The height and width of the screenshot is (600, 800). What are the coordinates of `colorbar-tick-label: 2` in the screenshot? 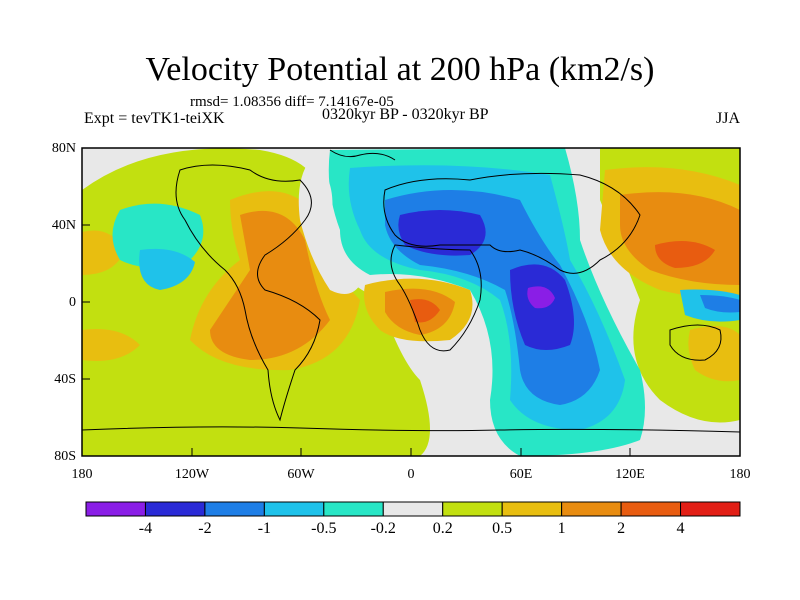 It's located at (621, 528).